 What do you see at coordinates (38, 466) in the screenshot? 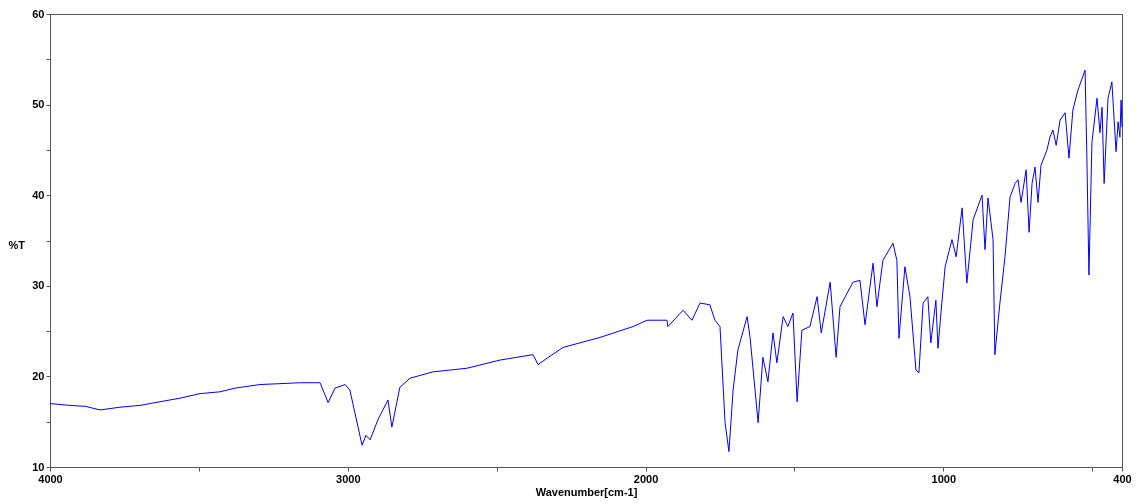
I see `y-tick-label: 10` at bounding box center [38, 466].